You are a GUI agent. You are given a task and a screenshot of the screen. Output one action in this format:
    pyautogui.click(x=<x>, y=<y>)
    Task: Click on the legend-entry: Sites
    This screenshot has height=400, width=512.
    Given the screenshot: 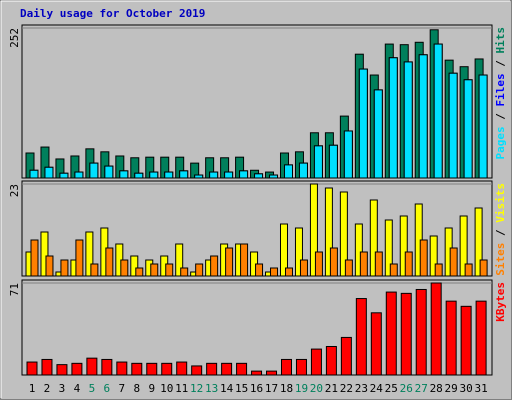 What is the action you would take?
    pyautogui.click(x=500, y=259)
    